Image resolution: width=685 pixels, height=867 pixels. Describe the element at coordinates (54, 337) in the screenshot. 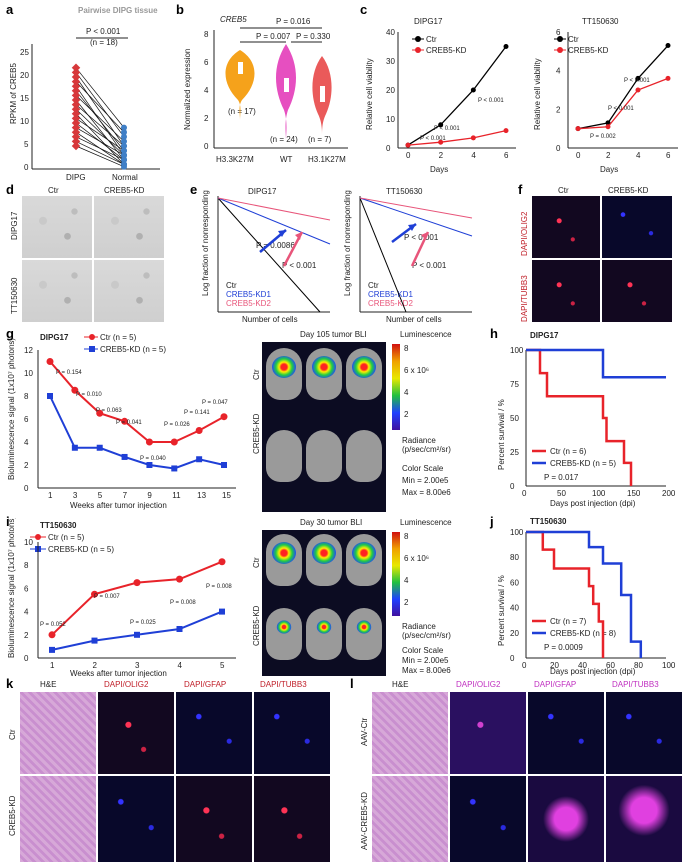

I see `g-title: DIPG17` at that location.